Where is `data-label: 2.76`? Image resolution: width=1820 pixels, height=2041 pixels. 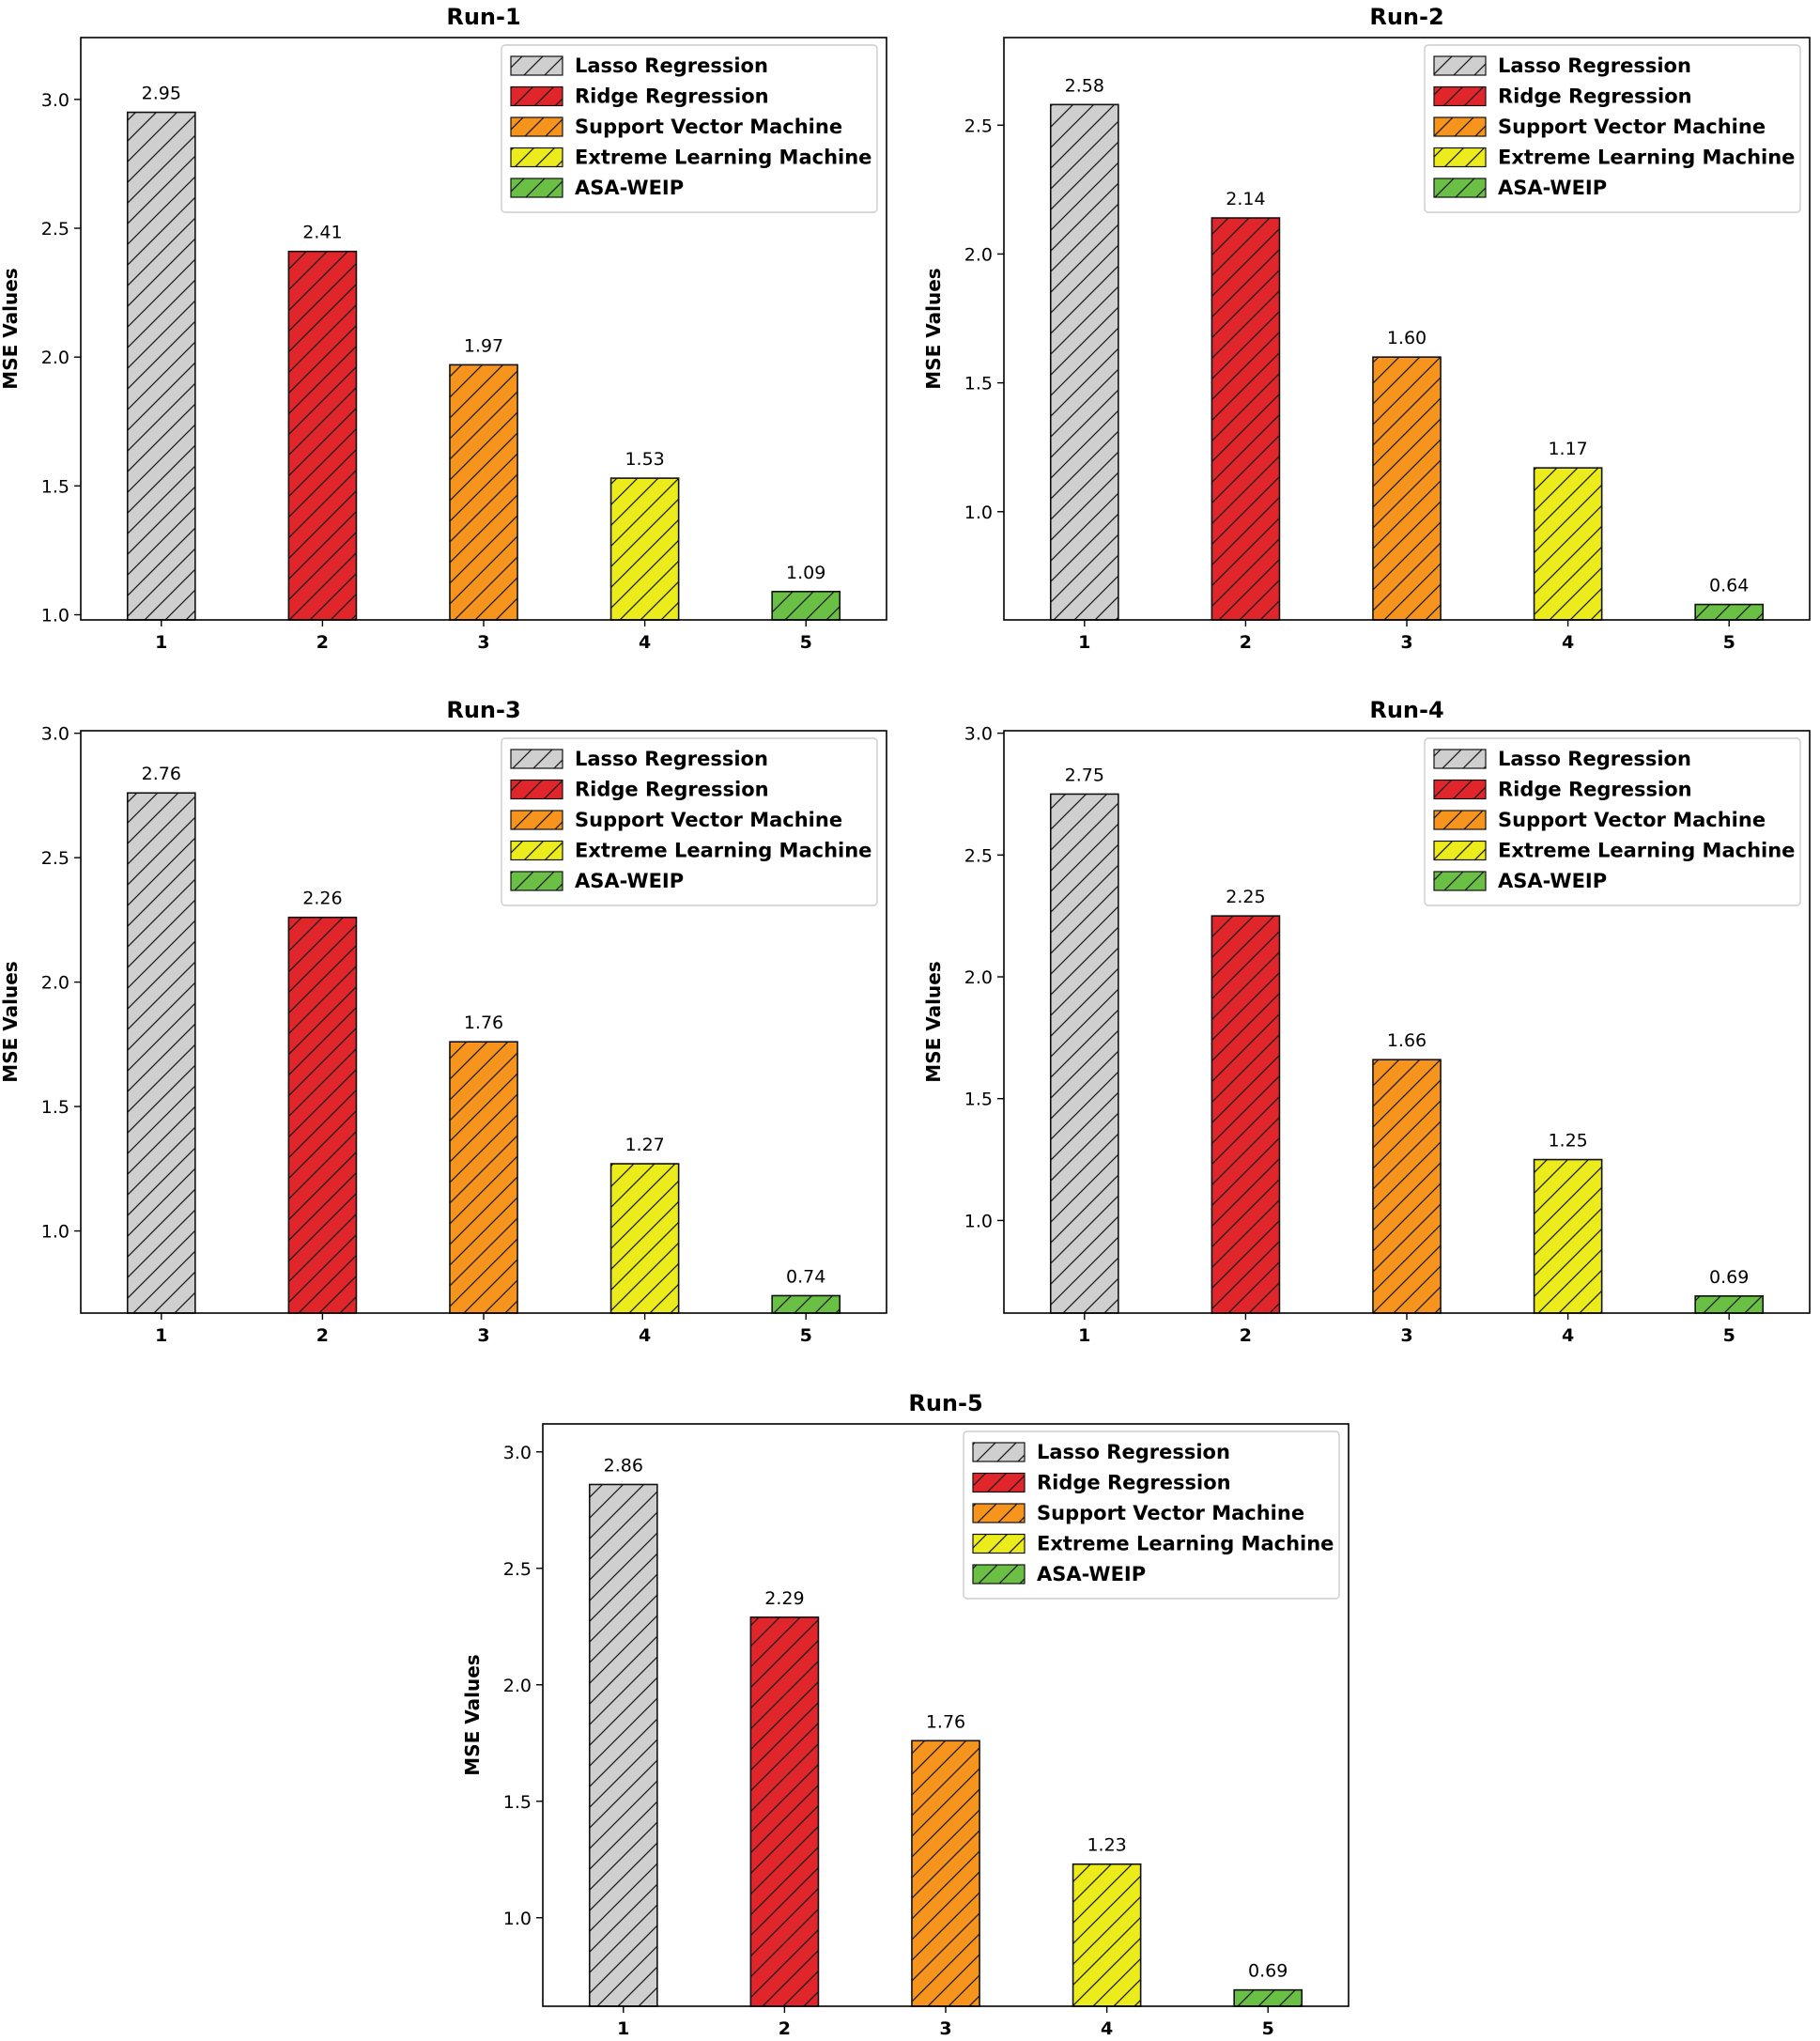 data-label: 2.76 is located at coordinates (161, 774).